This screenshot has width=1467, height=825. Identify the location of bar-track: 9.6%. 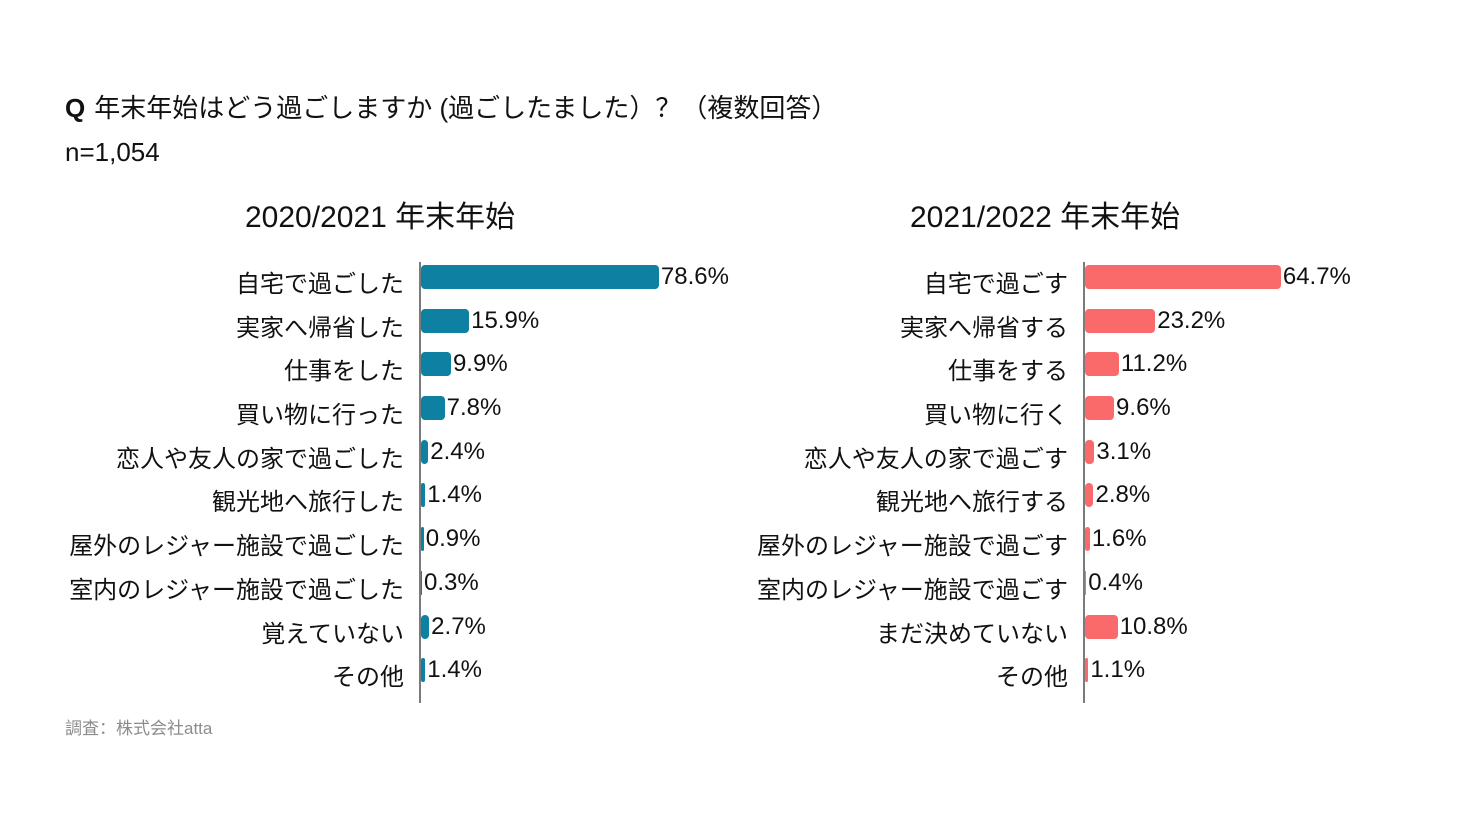
(1128, 408).